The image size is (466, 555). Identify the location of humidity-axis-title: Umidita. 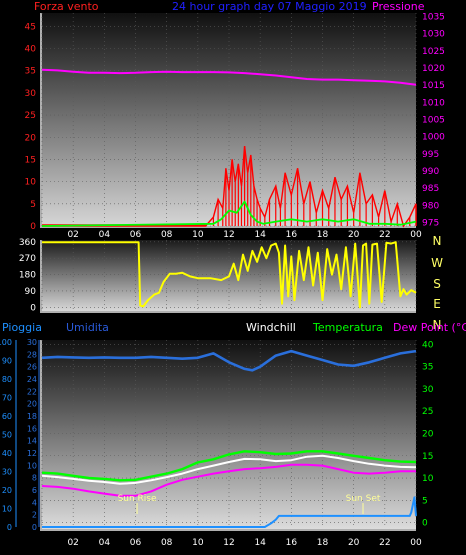
(87, 327).